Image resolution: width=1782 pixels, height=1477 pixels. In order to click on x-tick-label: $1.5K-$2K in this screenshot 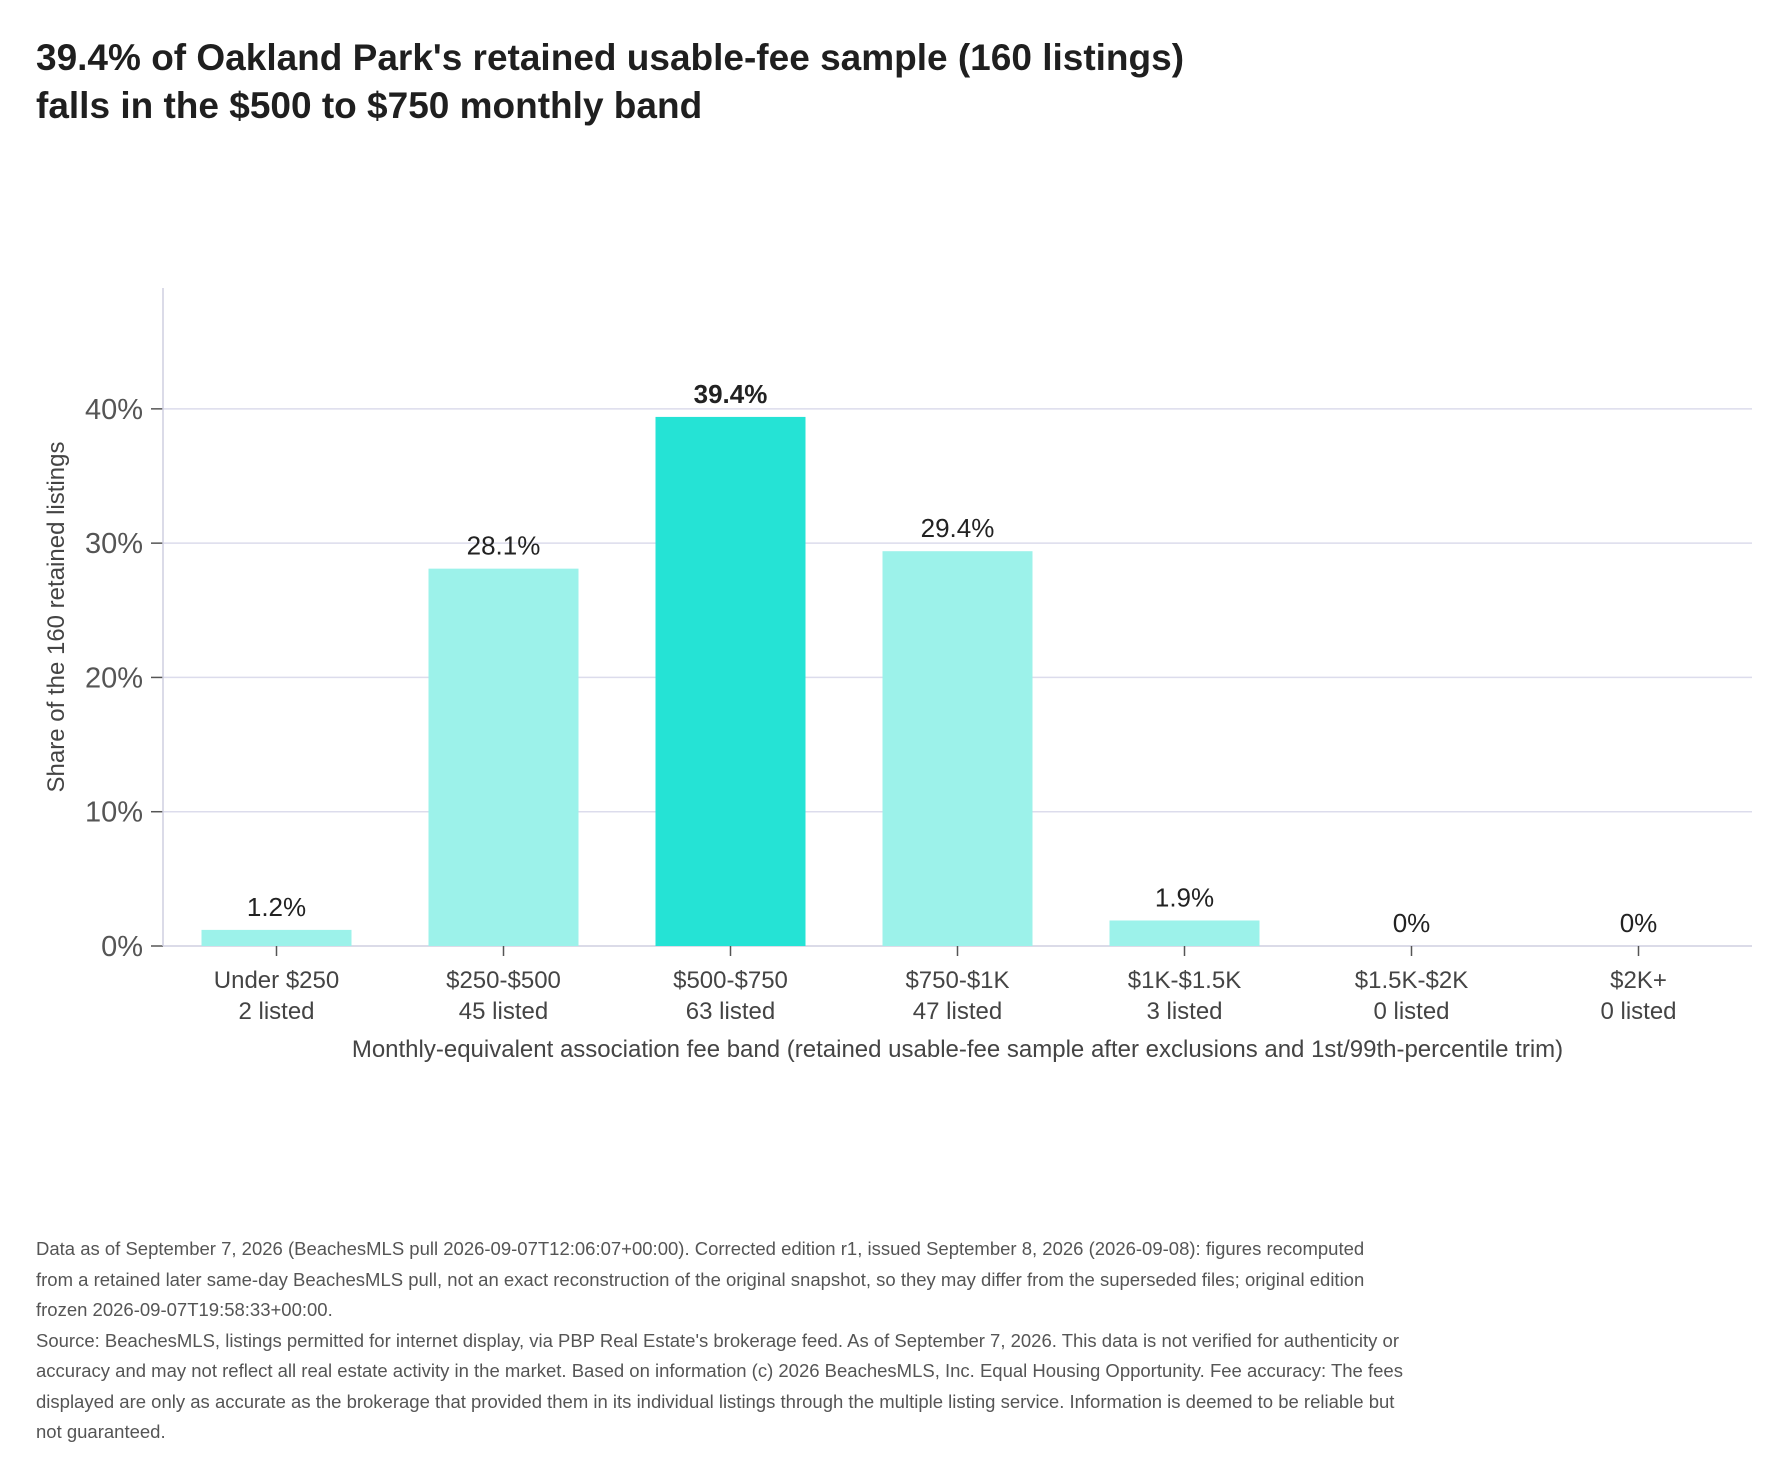, I will do `click(1411, 980)`.